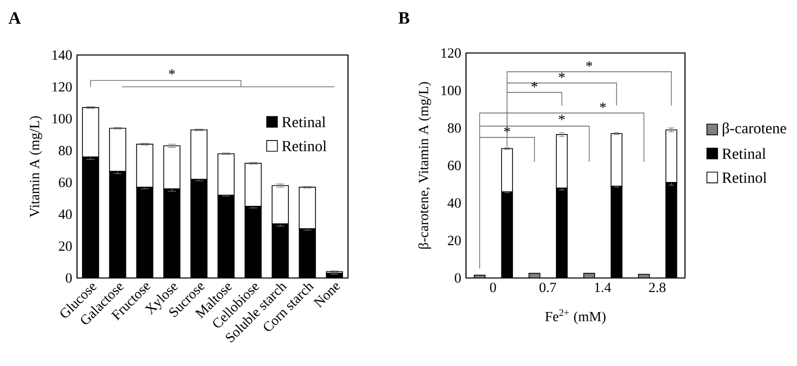 This screenshot has height=366, width=797. What do you see at coordinates (754, 129) in the screenshot?
I see `legend-label: β-carotene` at bounding box center [754, 129].